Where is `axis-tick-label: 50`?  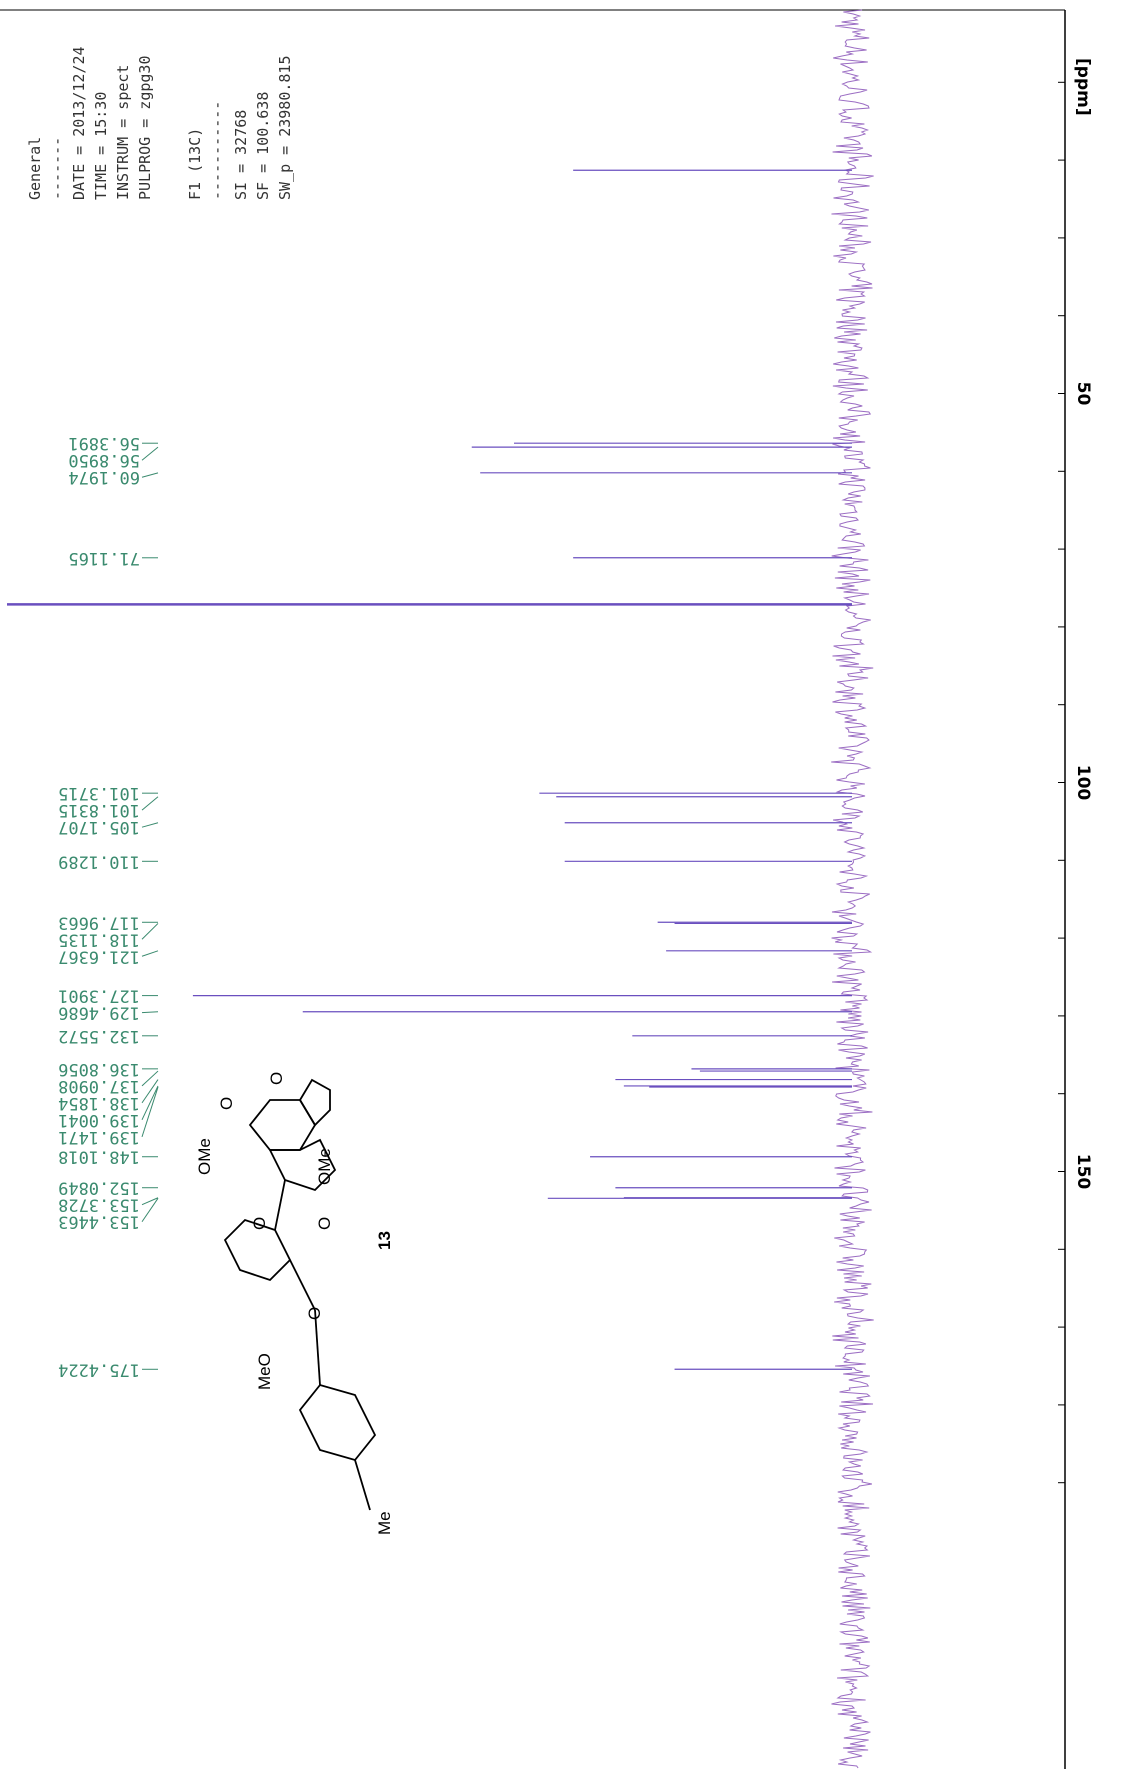 axis-tick-label: 50 is located at coordinates (1083, 394).